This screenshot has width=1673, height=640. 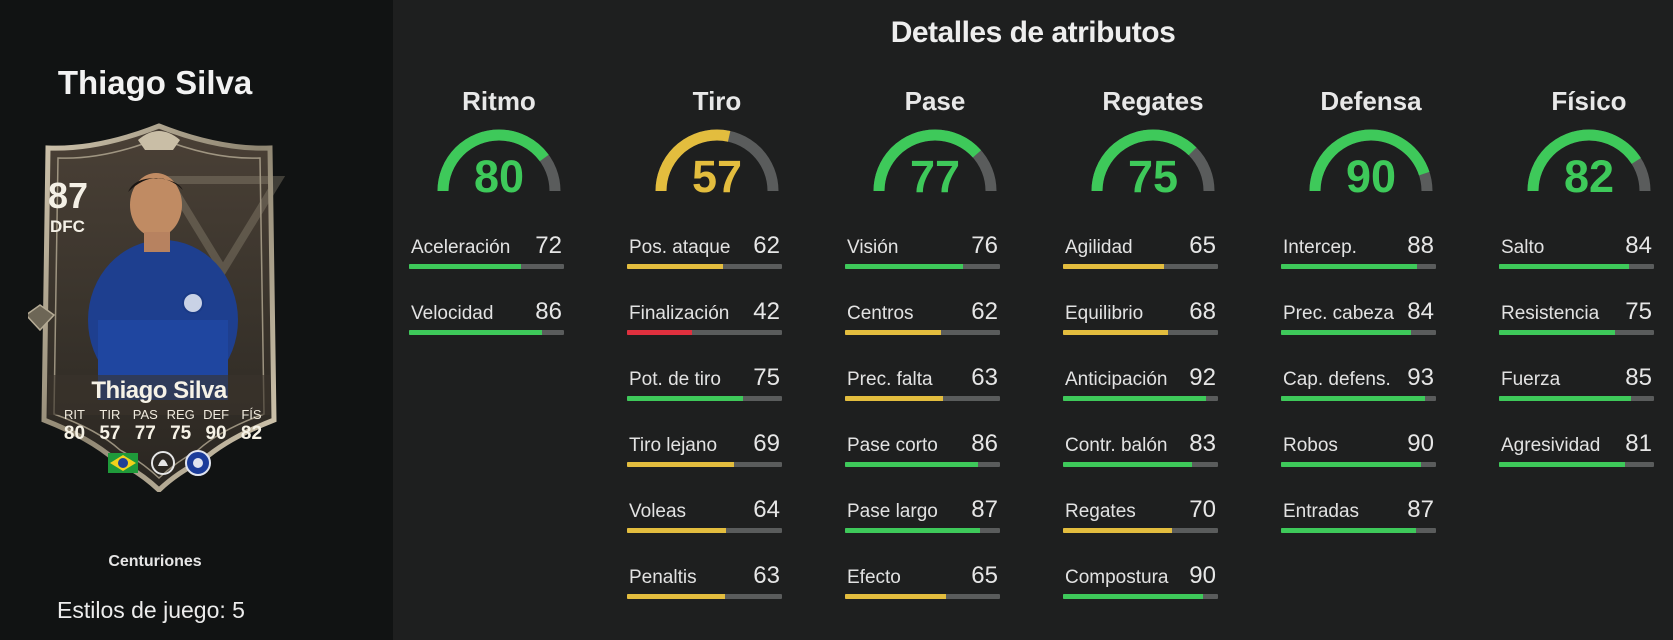 I want to click on category-value: 75, so click(x=1153, y=176).